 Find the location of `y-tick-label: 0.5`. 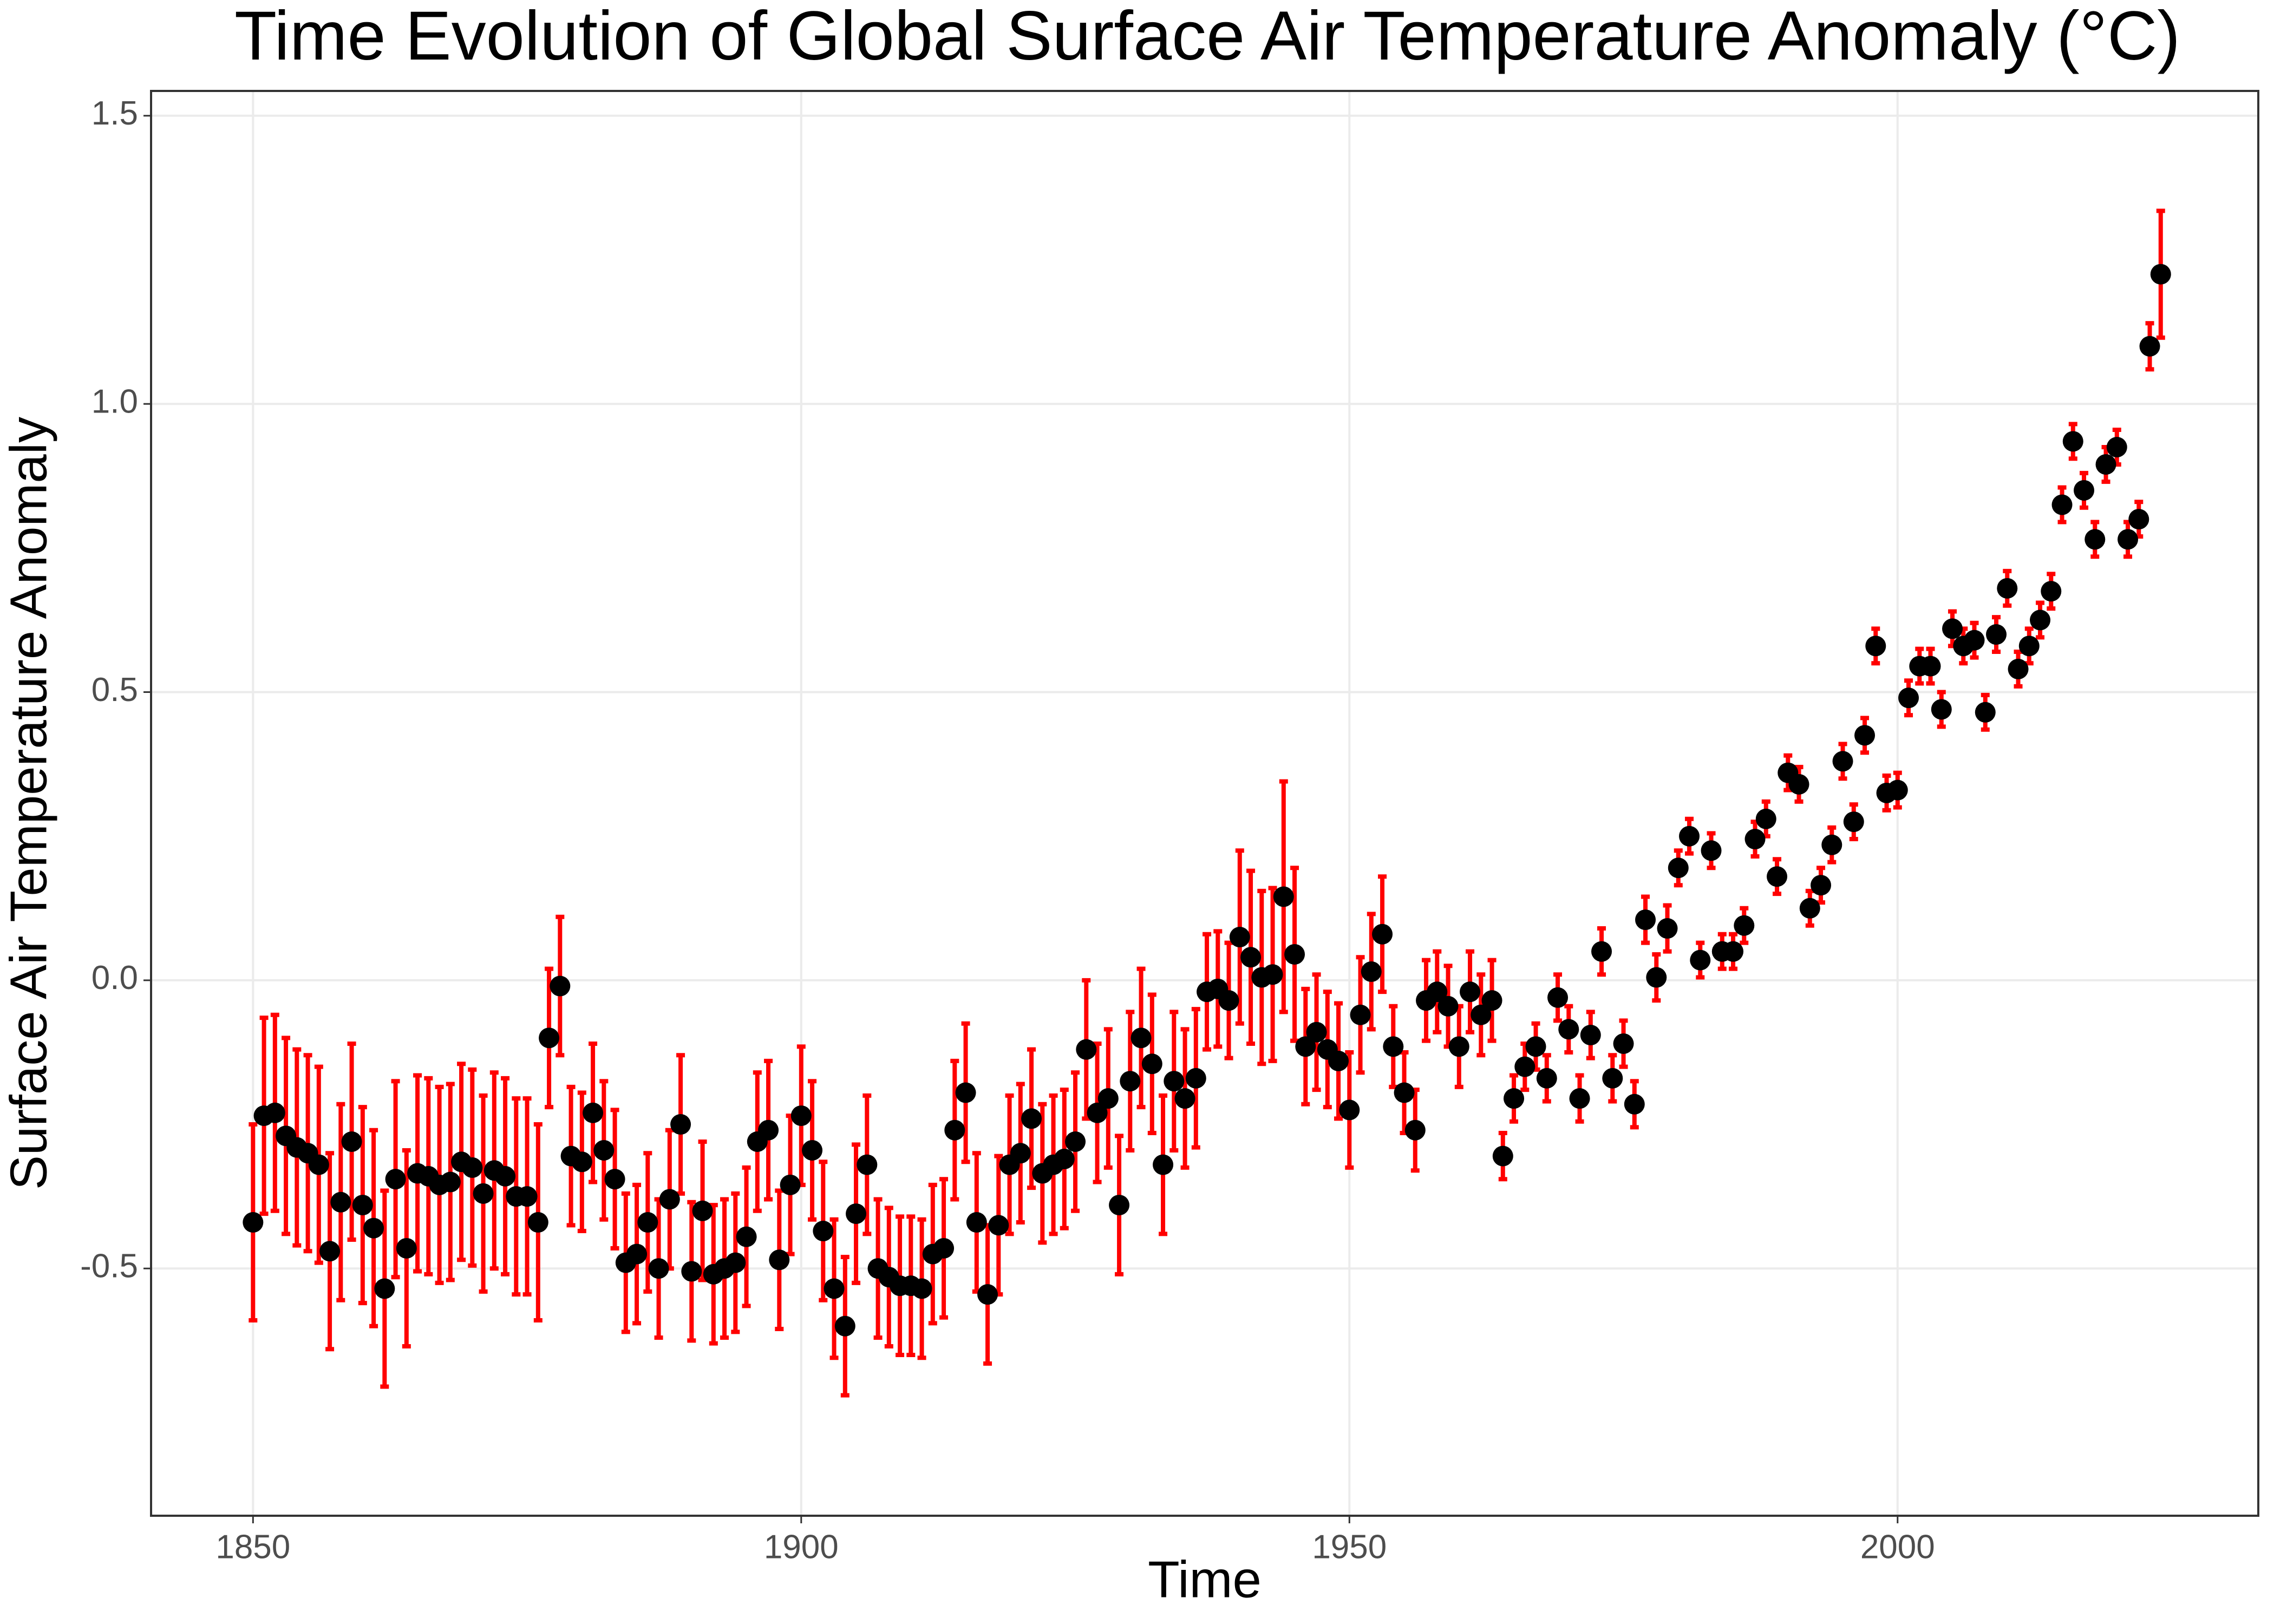

y-tick-label: 0.5 is located at coordinates (115, 690).